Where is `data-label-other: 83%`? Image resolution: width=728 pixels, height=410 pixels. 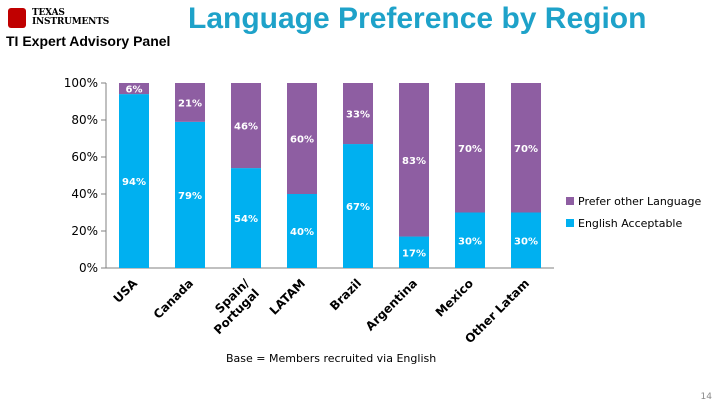
data-label-other: 83% is located at coordinates (414, 161).